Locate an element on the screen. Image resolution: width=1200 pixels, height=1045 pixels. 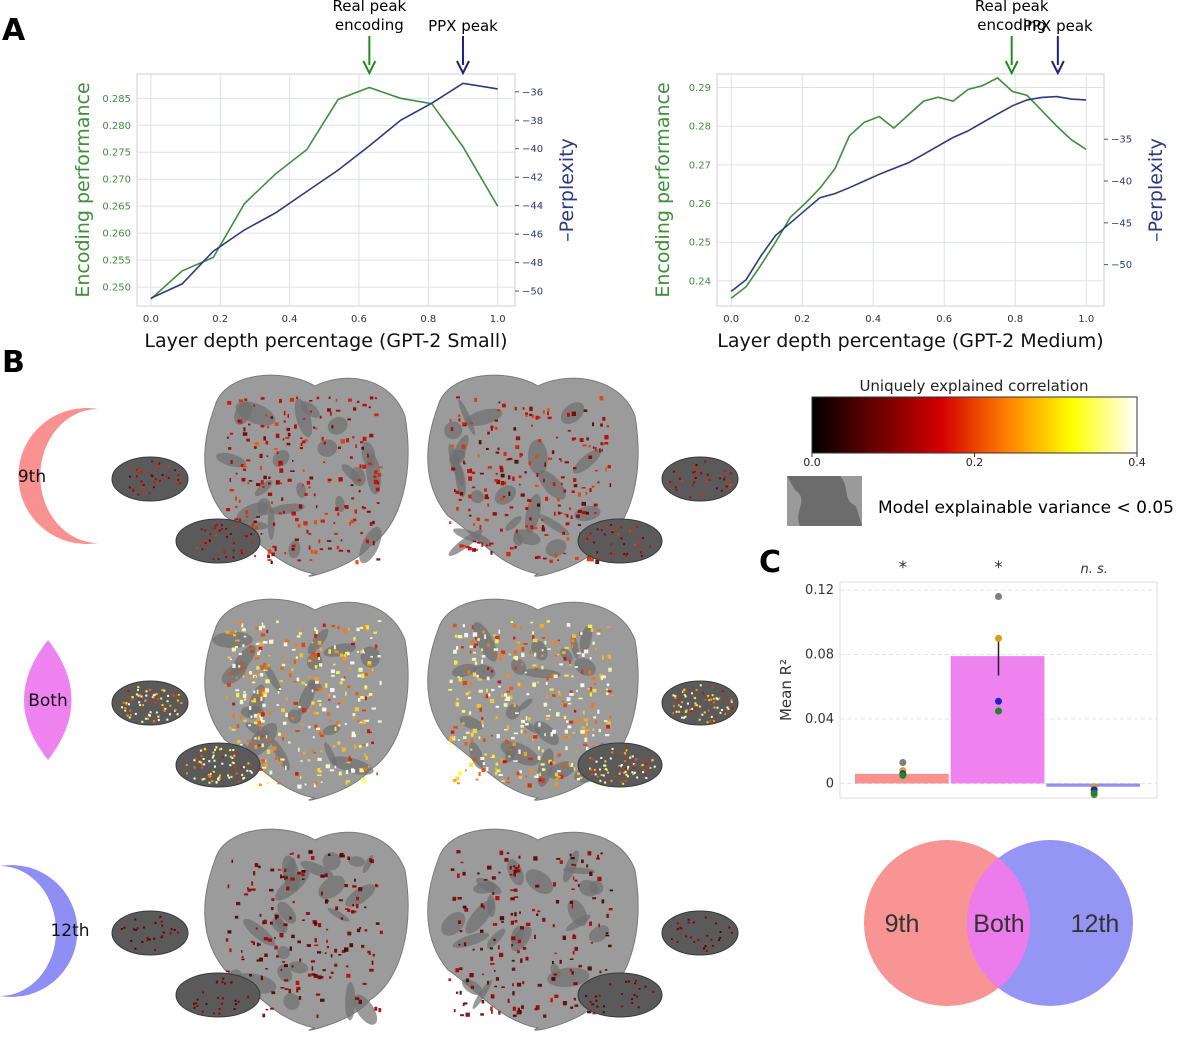
condition-shape-12th is located at coordinates (39, 931).